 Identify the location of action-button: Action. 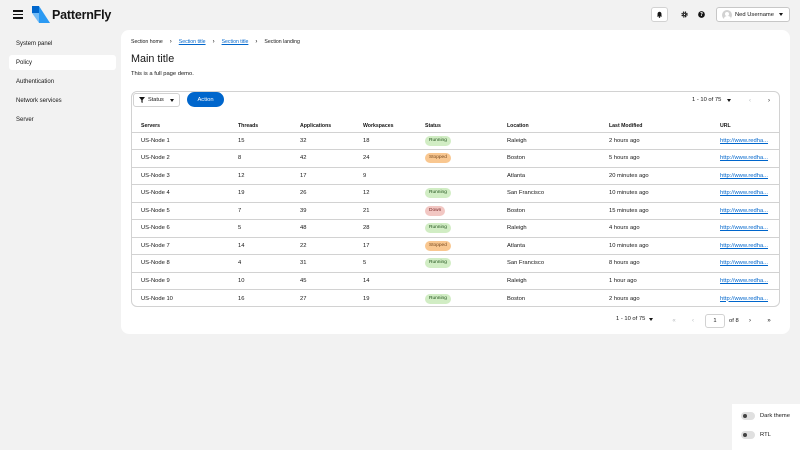
(205, 99).